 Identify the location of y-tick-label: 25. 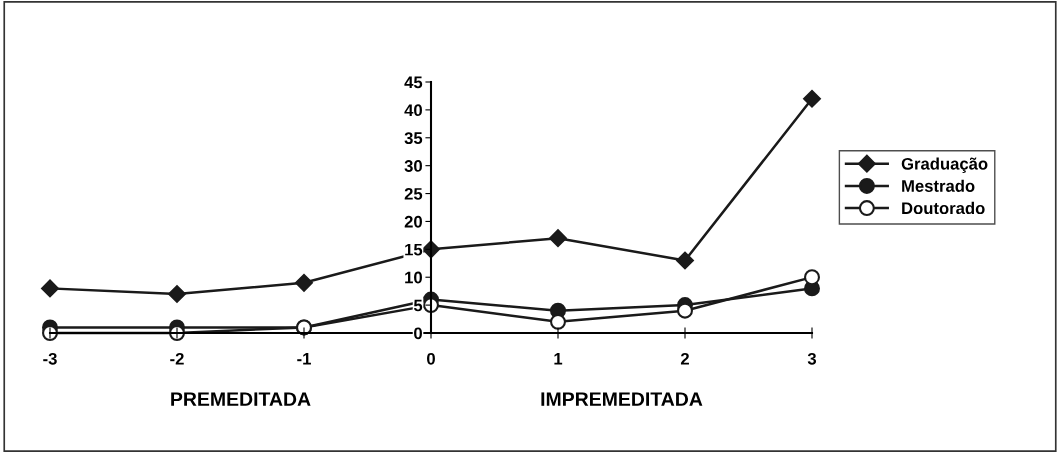
(413, 193).